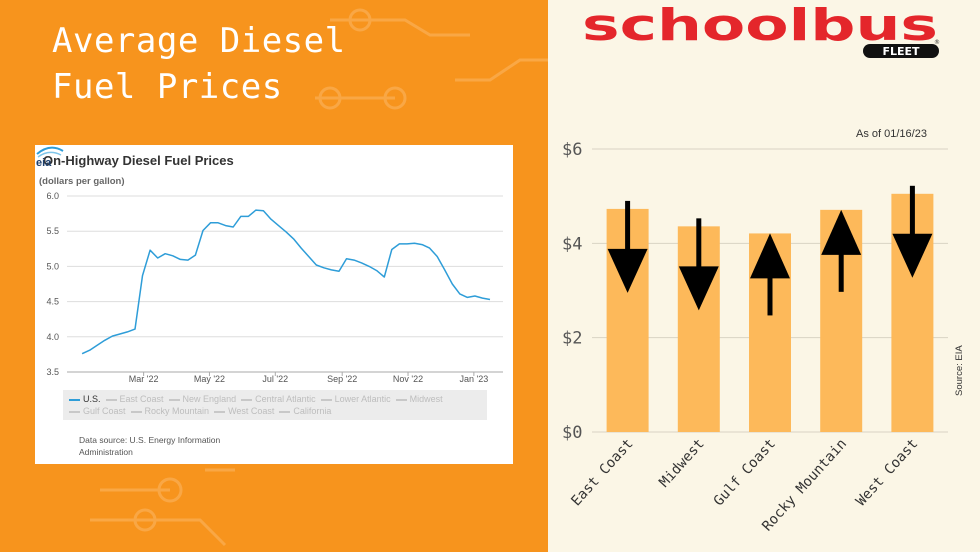 This screenshot has width=980, height=552. Describe the element at coordinates (745, 472) in the screenshot. I see `bar-category-label: Gulf Coast` at that location.